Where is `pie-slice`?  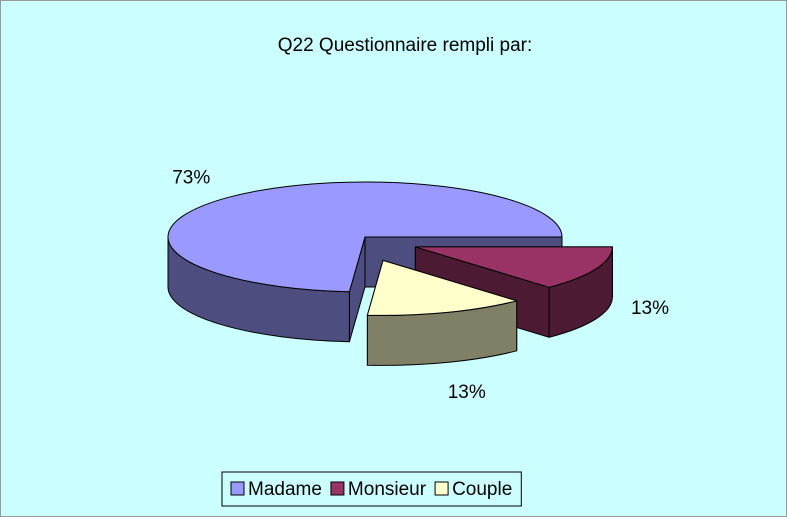
pie-slice is located at coordinates (442, 312).